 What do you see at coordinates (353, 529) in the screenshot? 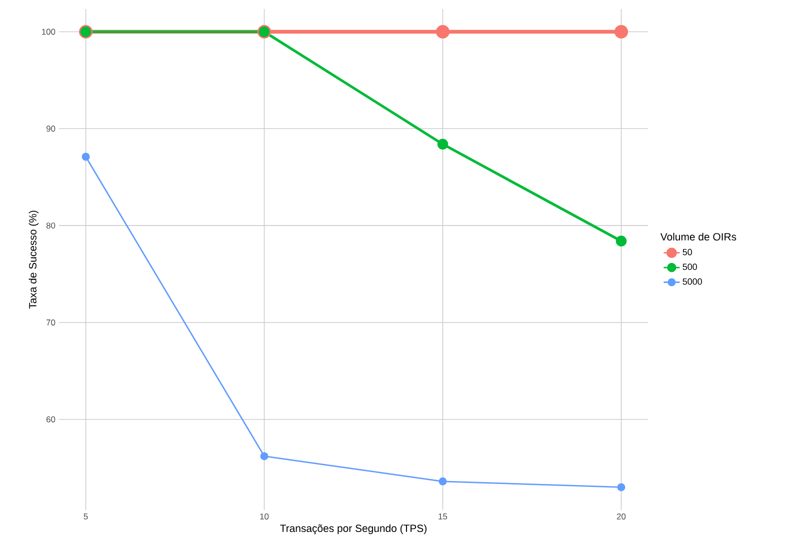
I see `x-axis-title: Transações por Segundo (TPS)` at bounding box center [353, 529].